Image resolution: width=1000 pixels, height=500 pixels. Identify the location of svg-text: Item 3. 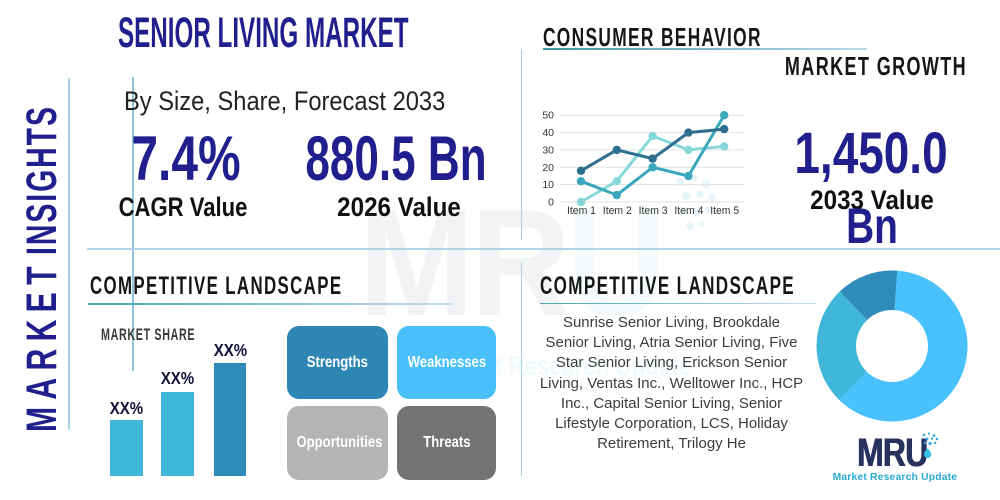
(653, 211).